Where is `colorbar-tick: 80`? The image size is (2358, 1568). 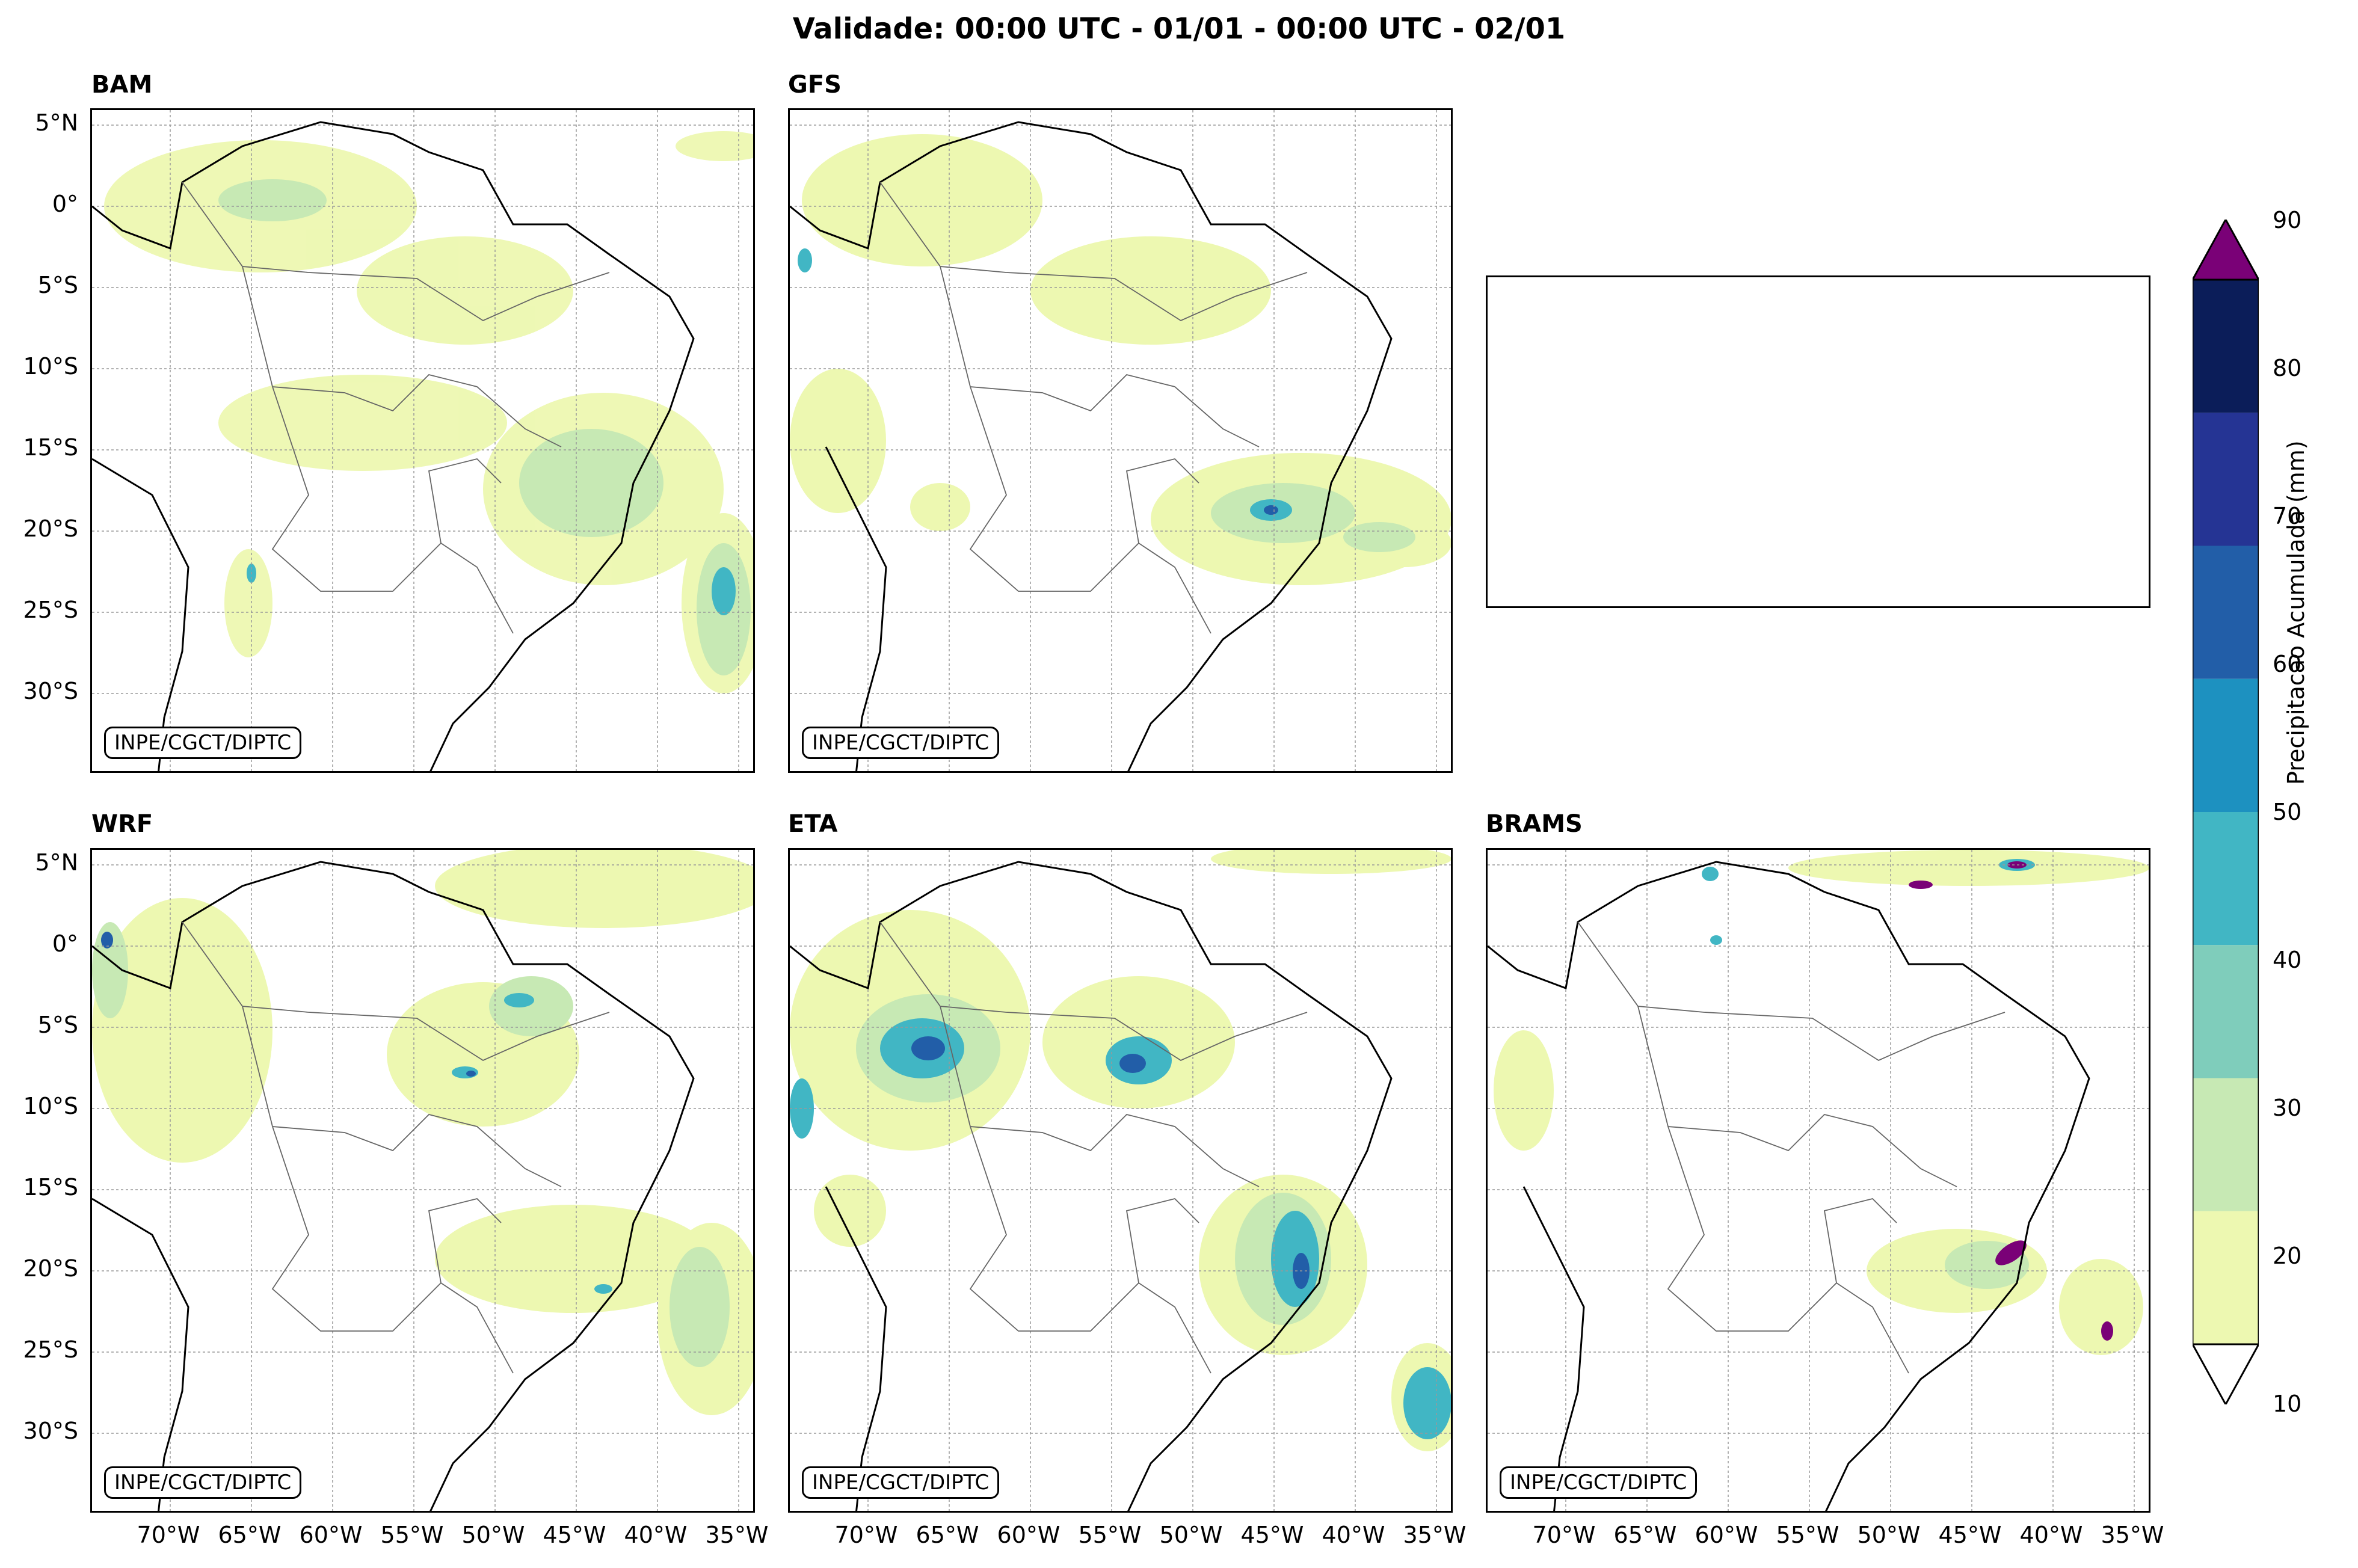 colorbar-tick: 80 is located at coordinates (2287, 368).